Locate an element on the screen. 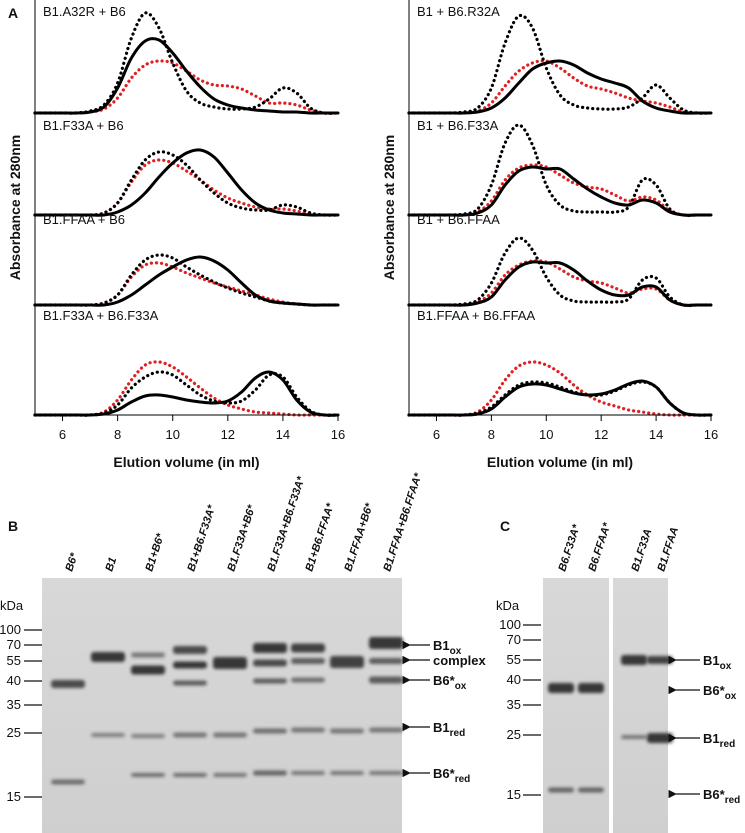 The width and height of the screenshot is (745, 833). lane-label: B1.FFAA is located at coordinates (668, 549).